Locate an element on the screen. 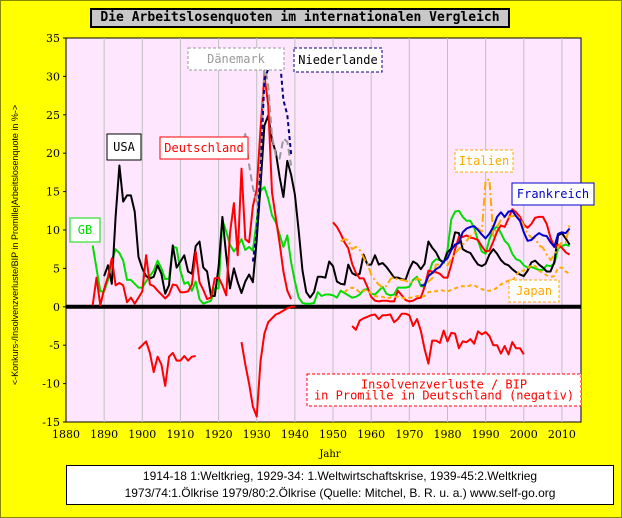 Image resolution: width=622 pixels, height=518 pixels. x-tick-label: 1990 is located at coordinates (486, 434).